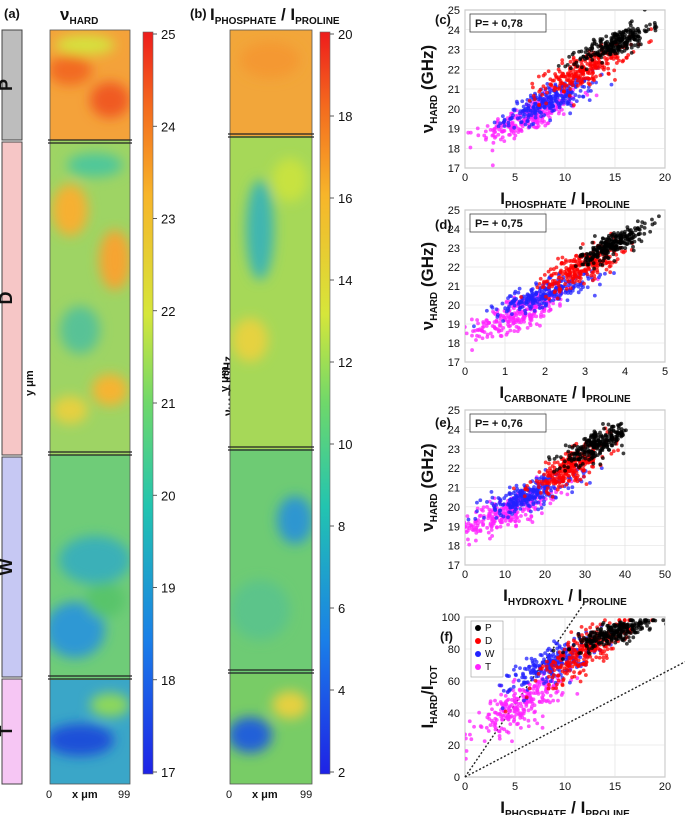  I want to click on series-P, so click(608, 639).